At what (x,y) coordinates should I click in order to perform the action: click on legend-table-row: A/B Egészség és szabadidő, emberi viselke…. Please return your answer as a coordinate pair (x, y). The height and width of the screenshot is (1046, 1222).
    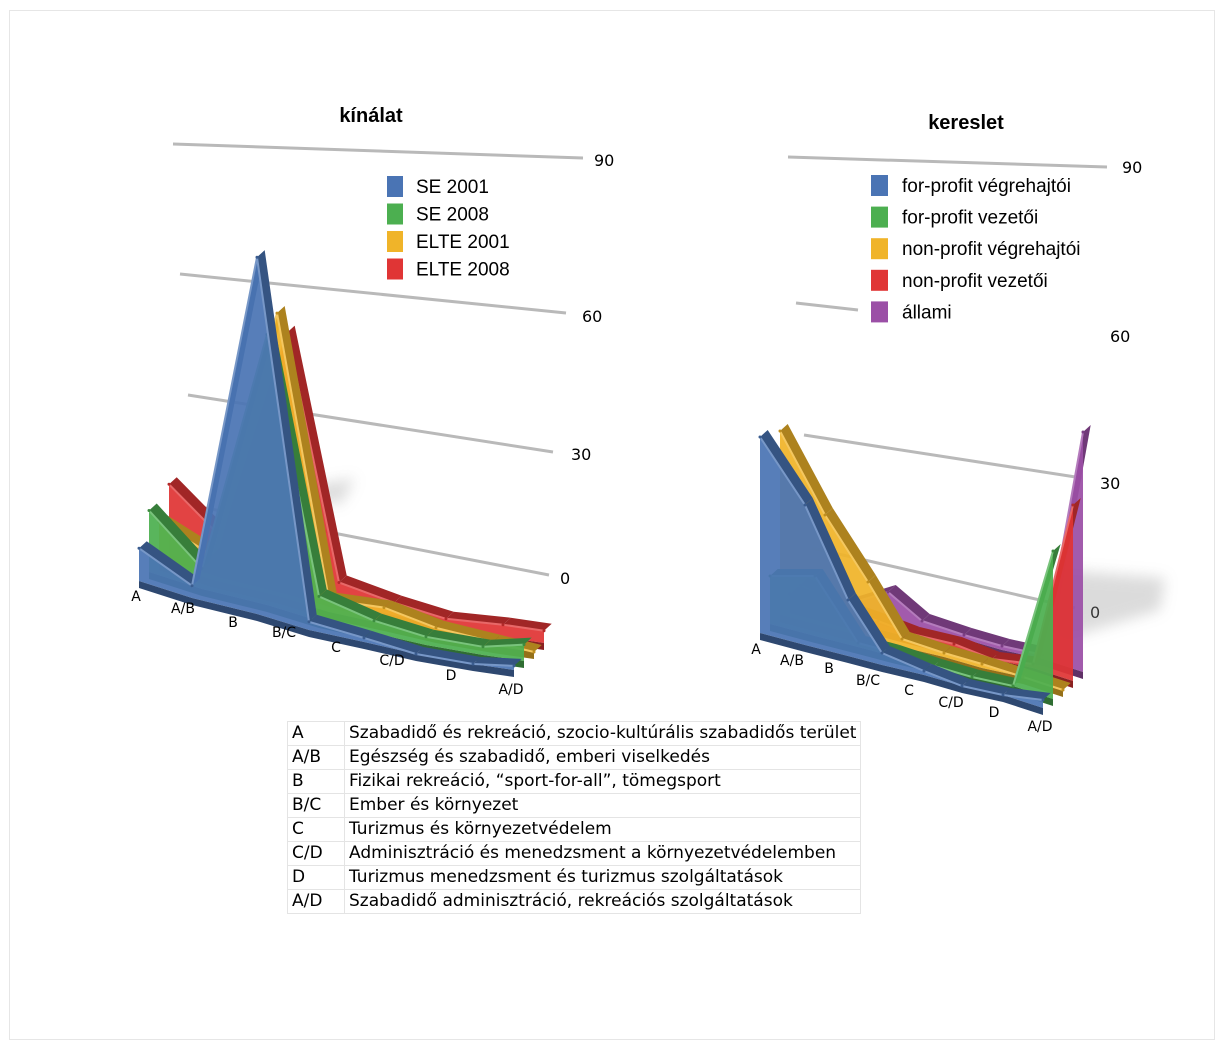
    Looking at the image, I should click on (574, 757).